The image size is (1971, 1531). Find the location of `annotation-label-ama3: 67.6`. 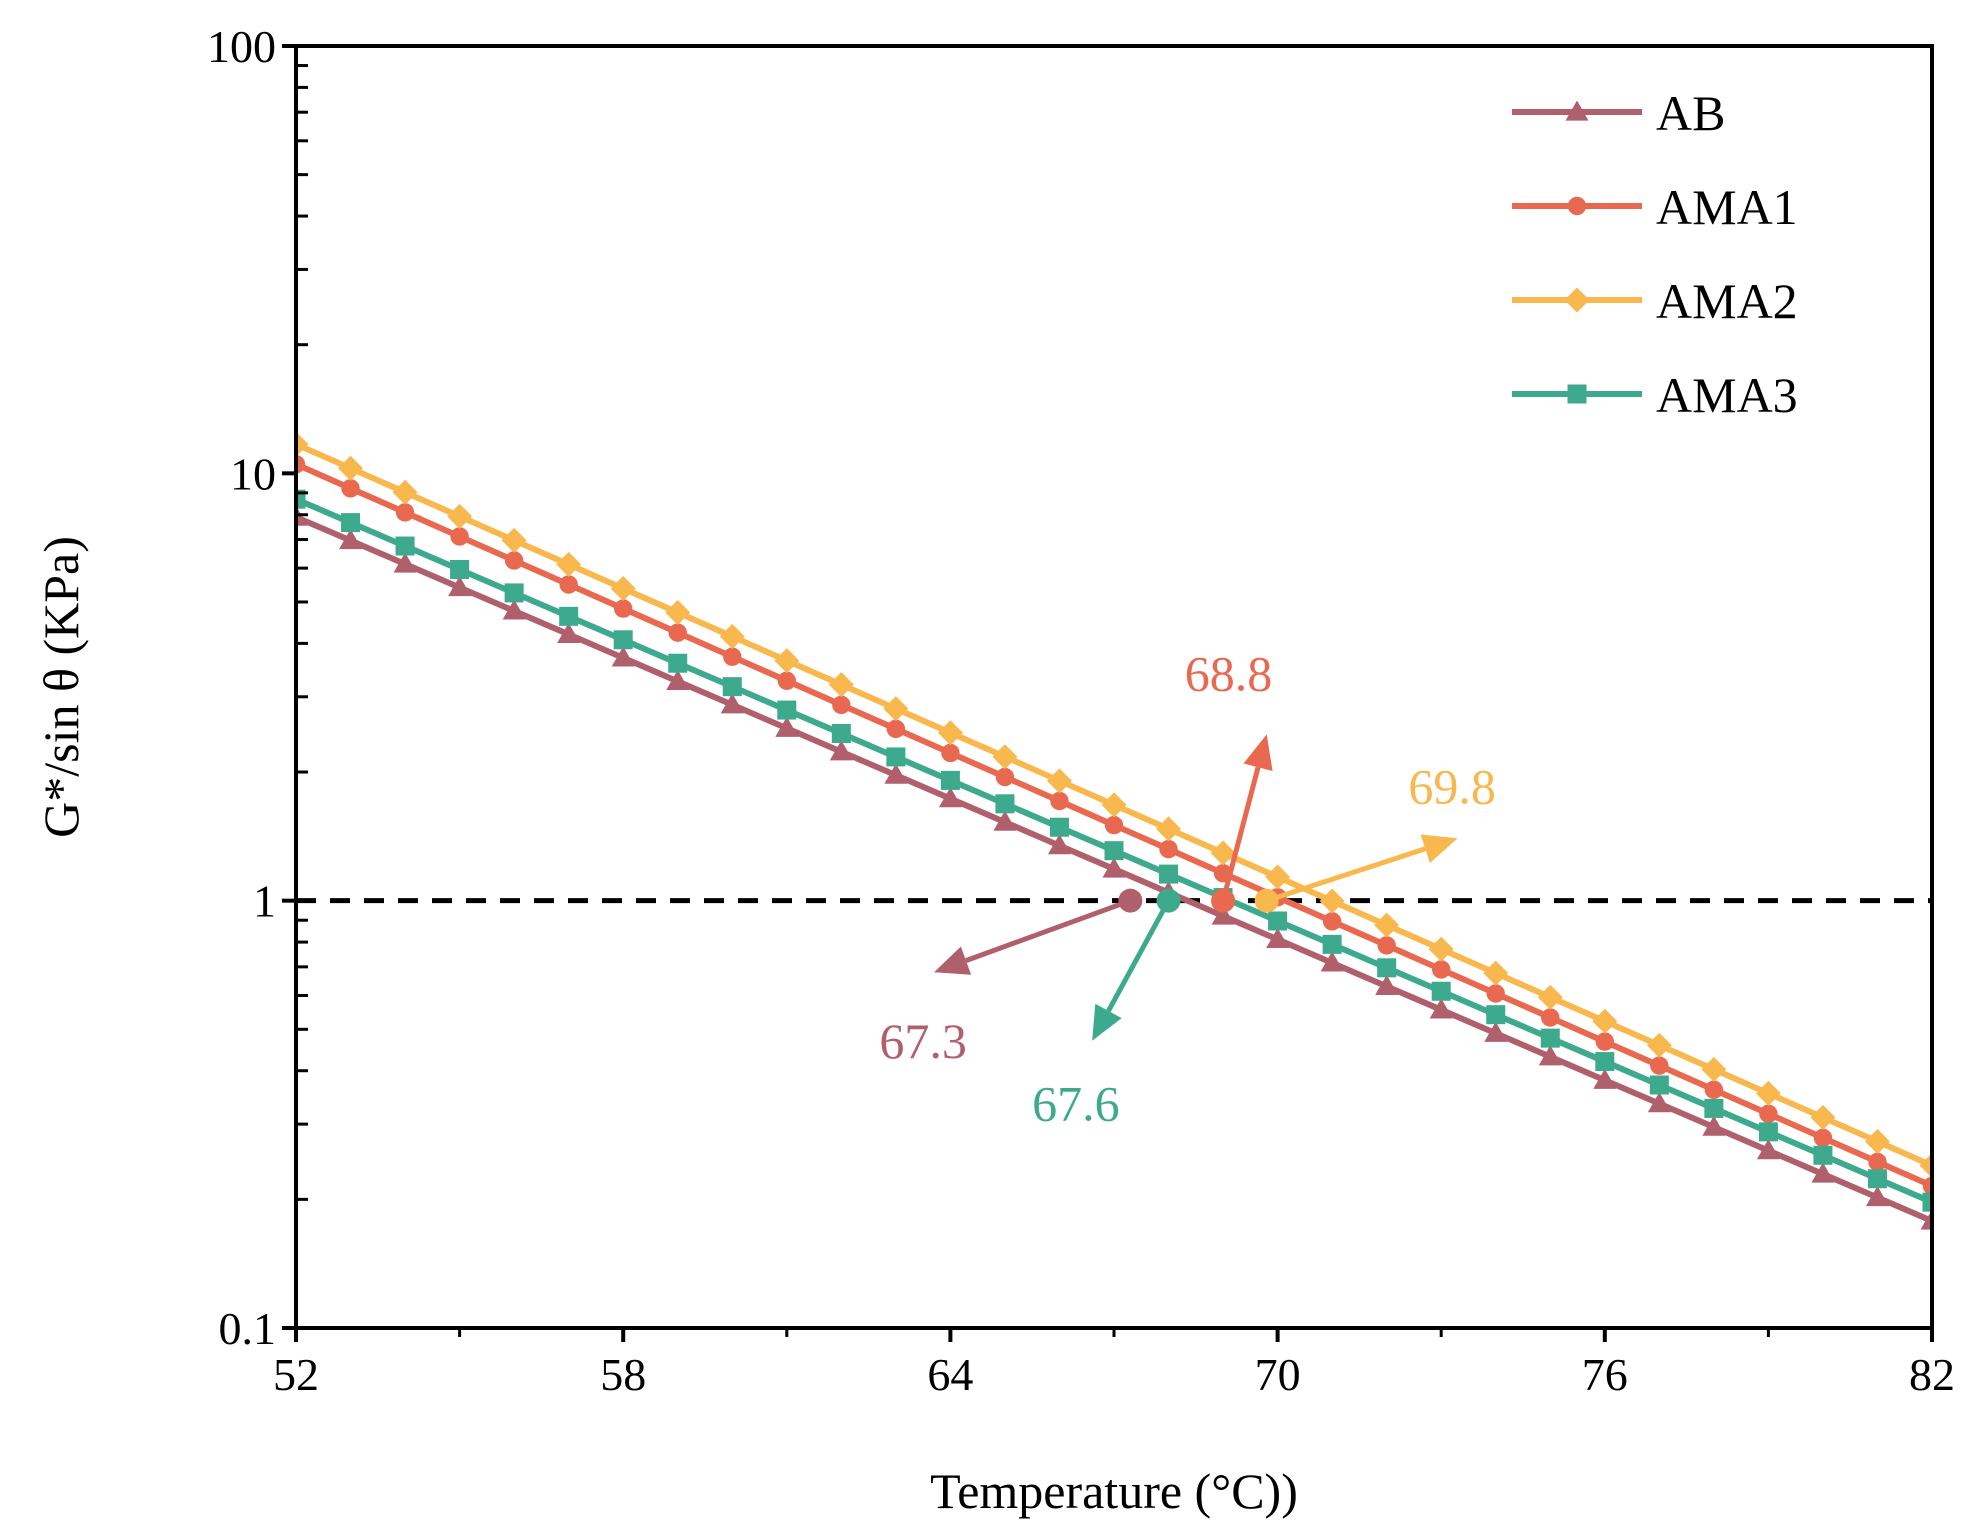

annotation-label-ama3: 67.6 is located at coordinates (1076, 1104).